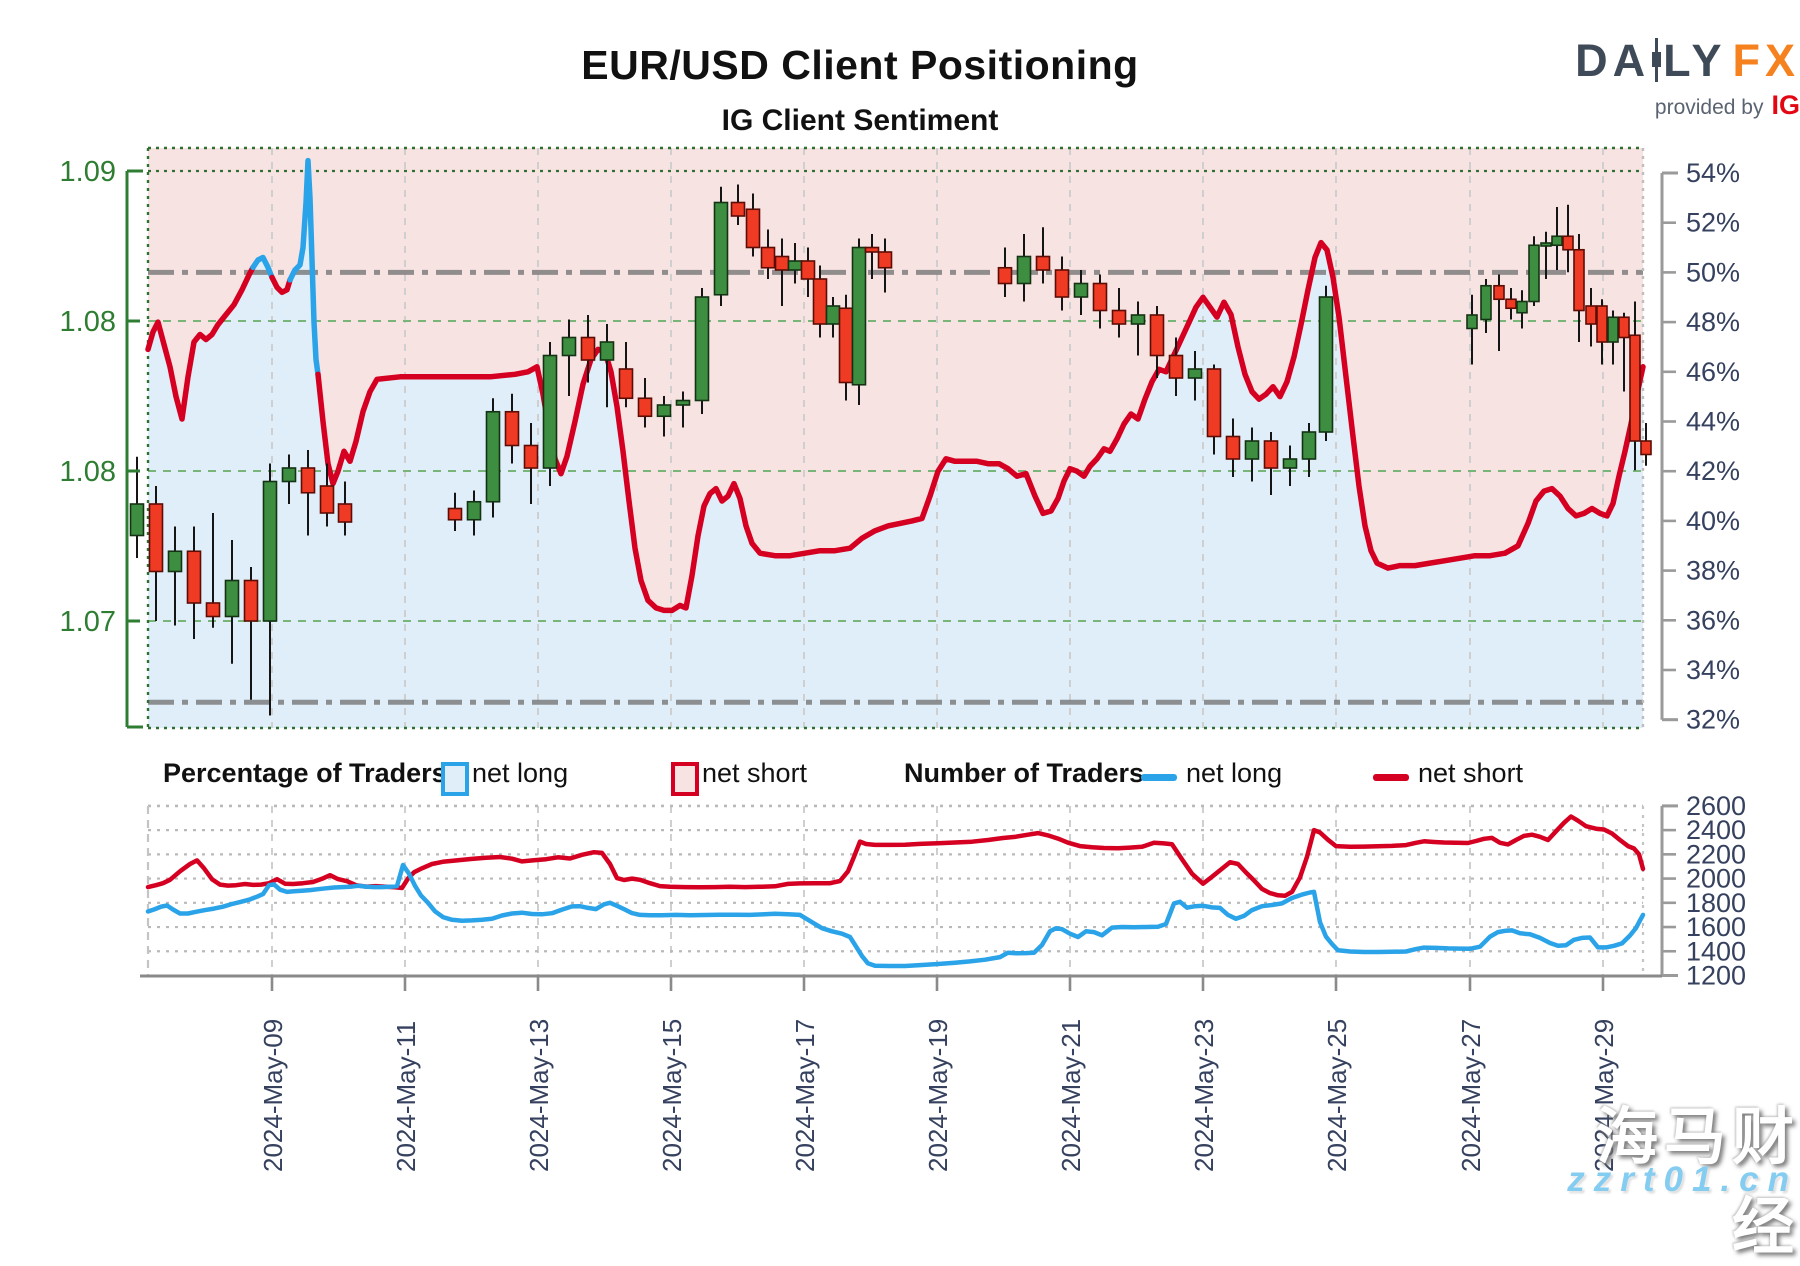 This screenshot has height=1266, width=1800. Describe the element at coordinates (685, 779) in the screenshot. I see `net-short-swatch-icon` at that location.